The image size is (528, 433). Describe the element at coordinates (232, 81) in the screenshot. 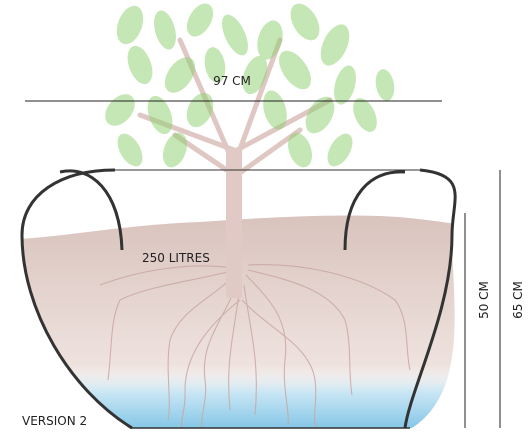

I see `width-label: 97 CM` at that location.